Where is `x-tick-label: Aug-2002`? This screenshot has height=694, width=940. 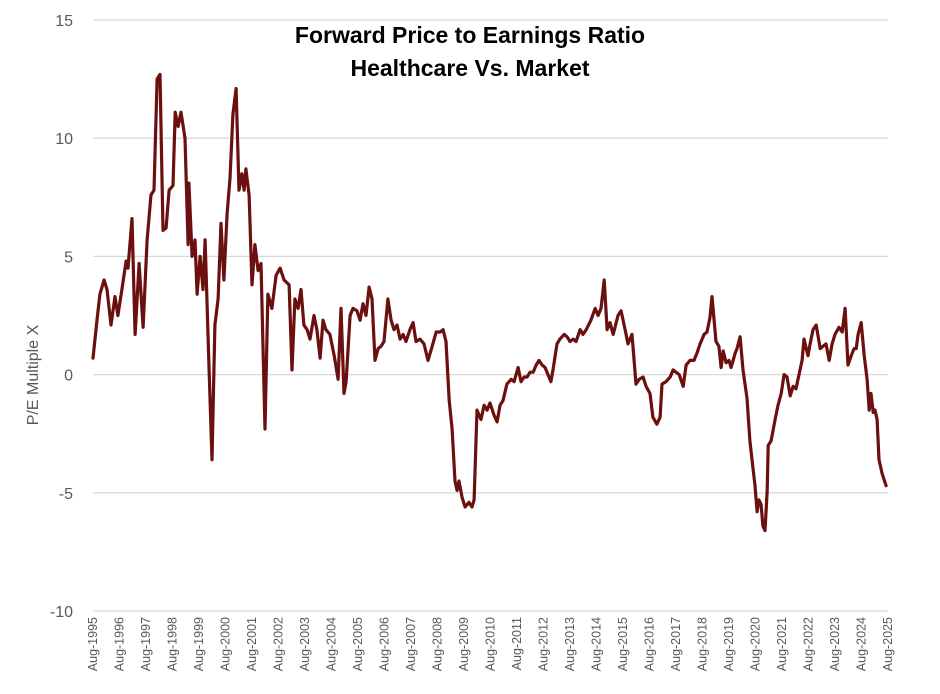 x-tick-label: Aug-2002 is located at coordinates (279, 644).